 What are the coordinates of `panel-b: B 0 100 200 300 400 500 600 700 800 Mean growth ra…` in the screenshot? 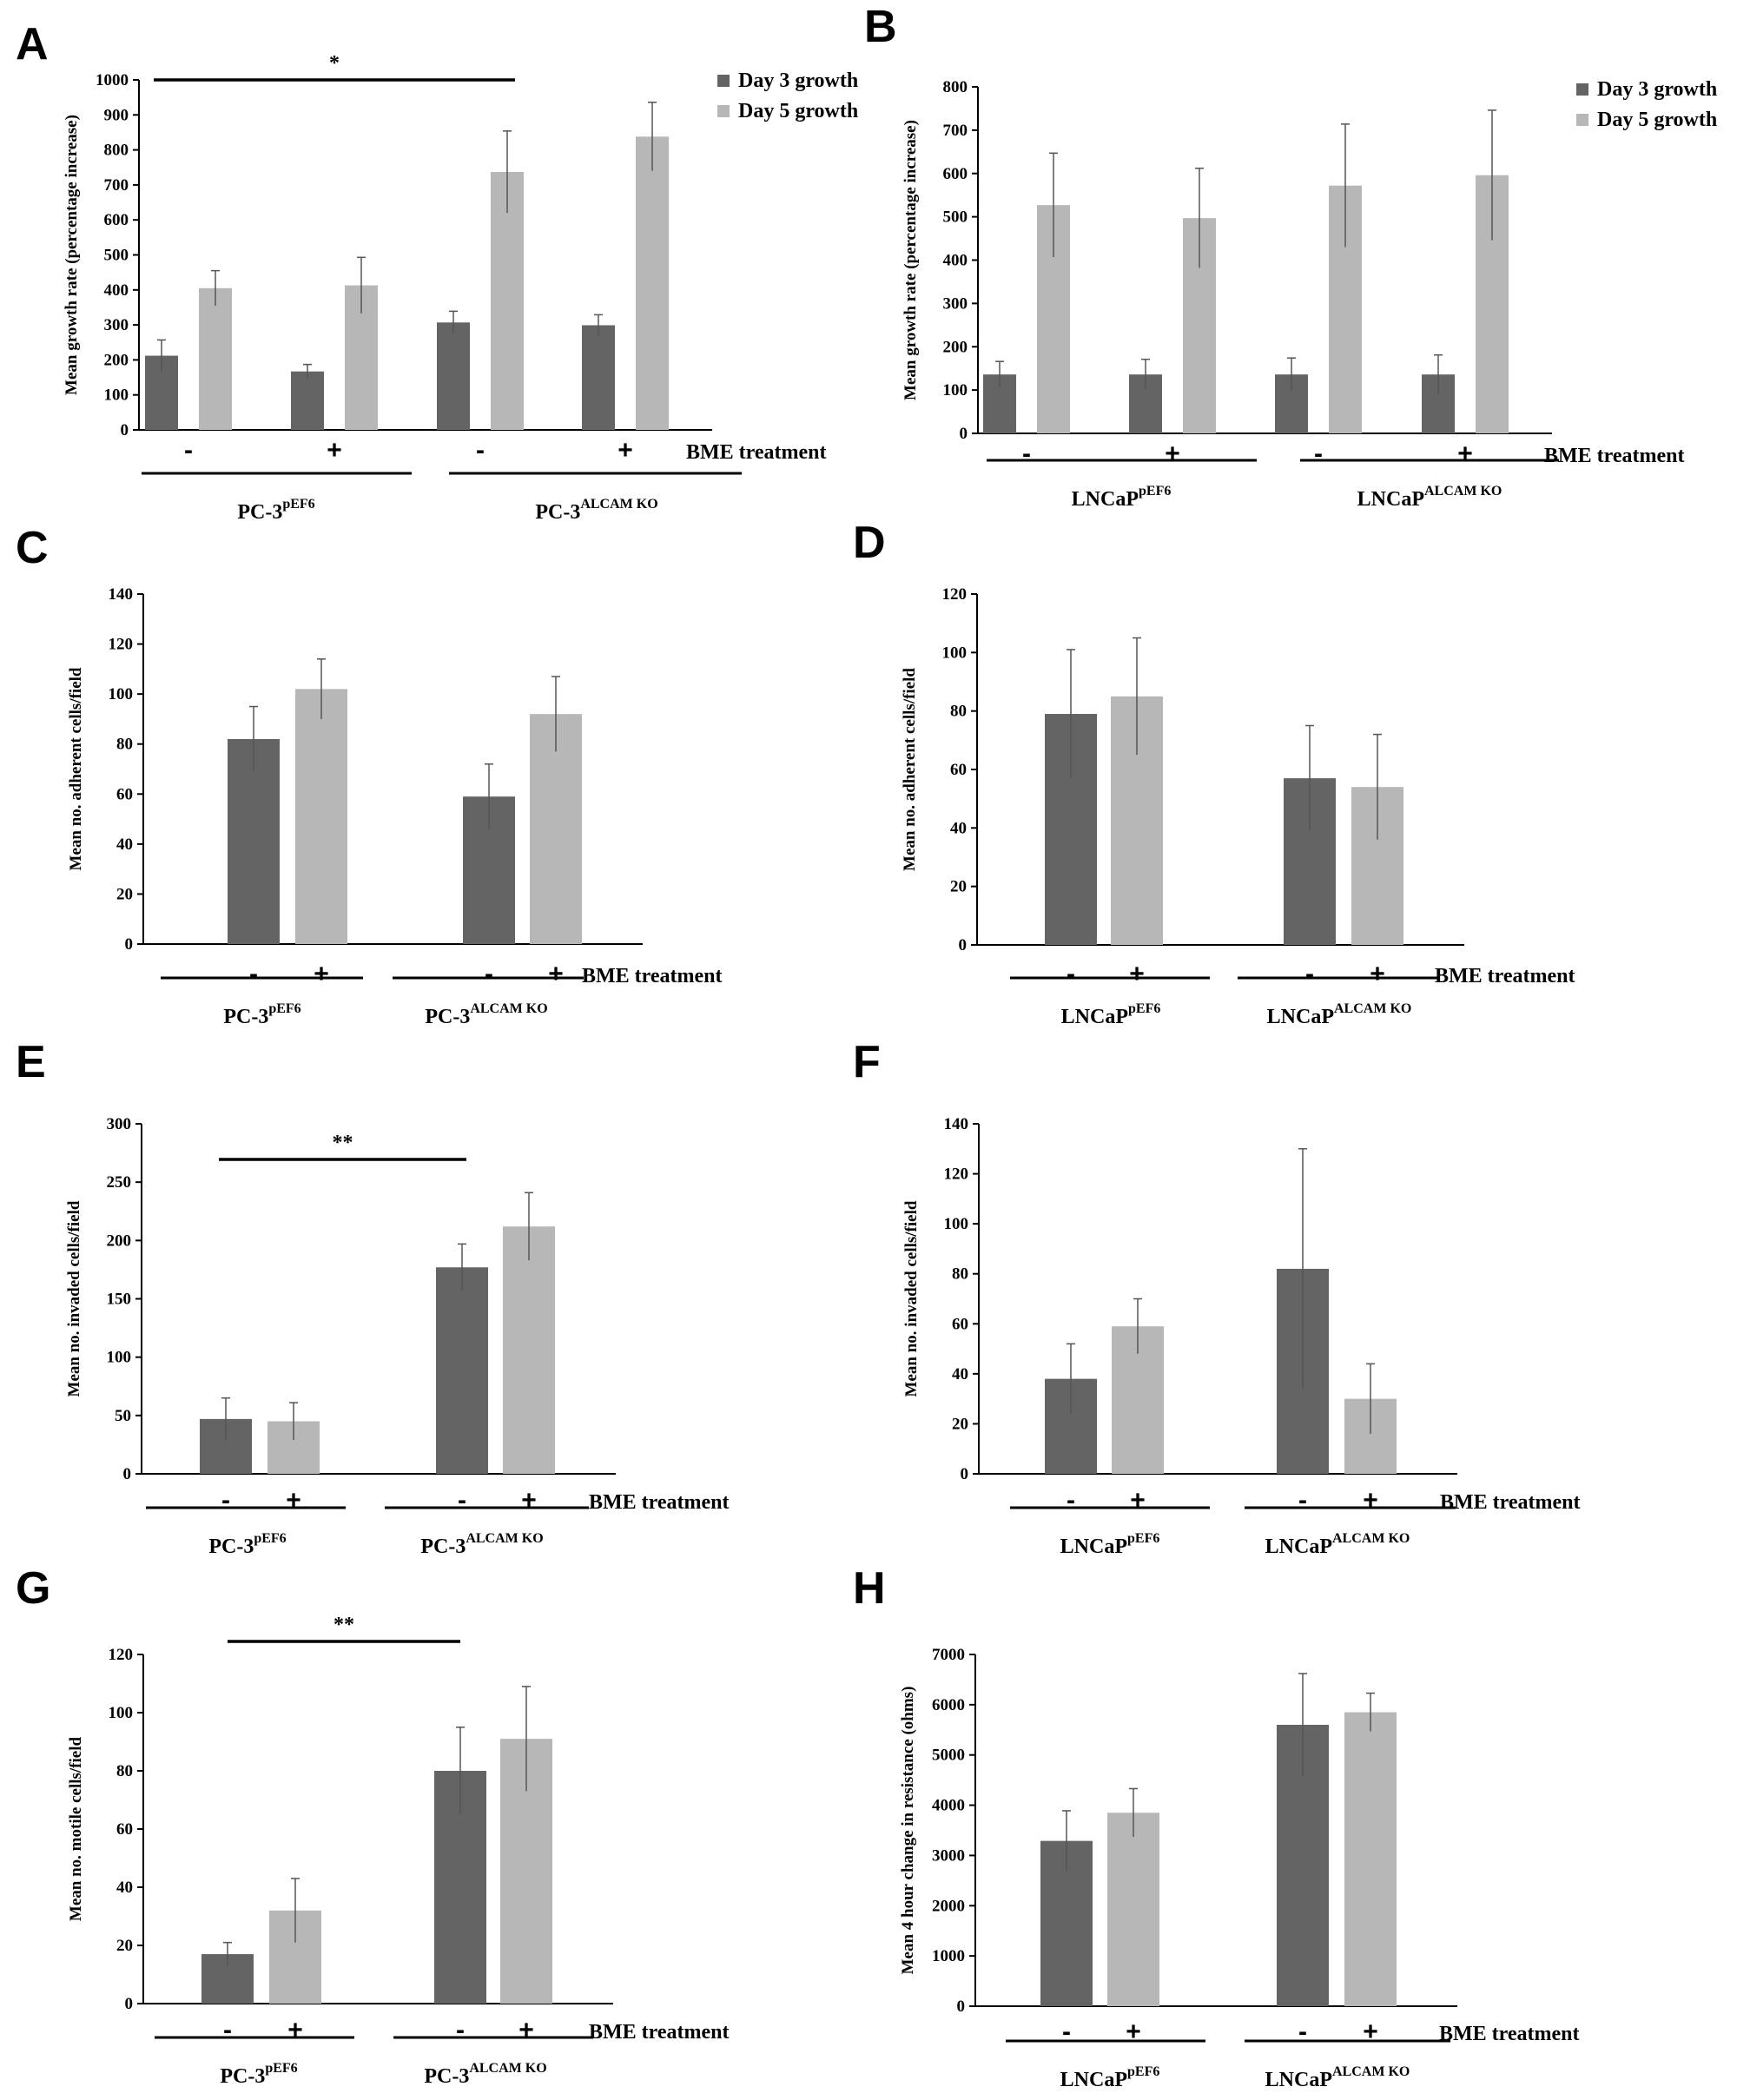 It's located at (1290, 256).